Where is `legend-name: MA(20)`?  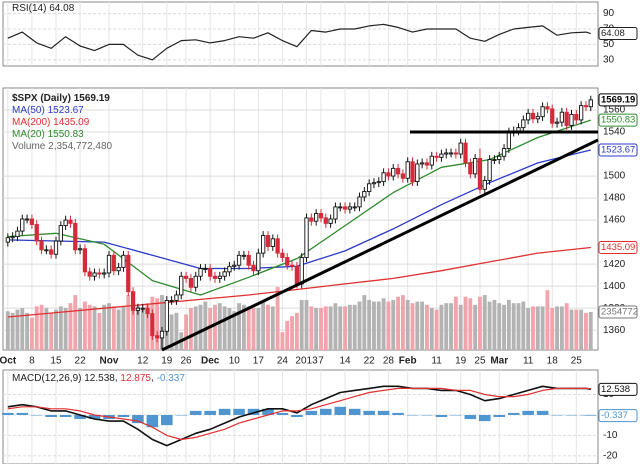
legend-name: MA(20) is located at coordinates (28, 134).